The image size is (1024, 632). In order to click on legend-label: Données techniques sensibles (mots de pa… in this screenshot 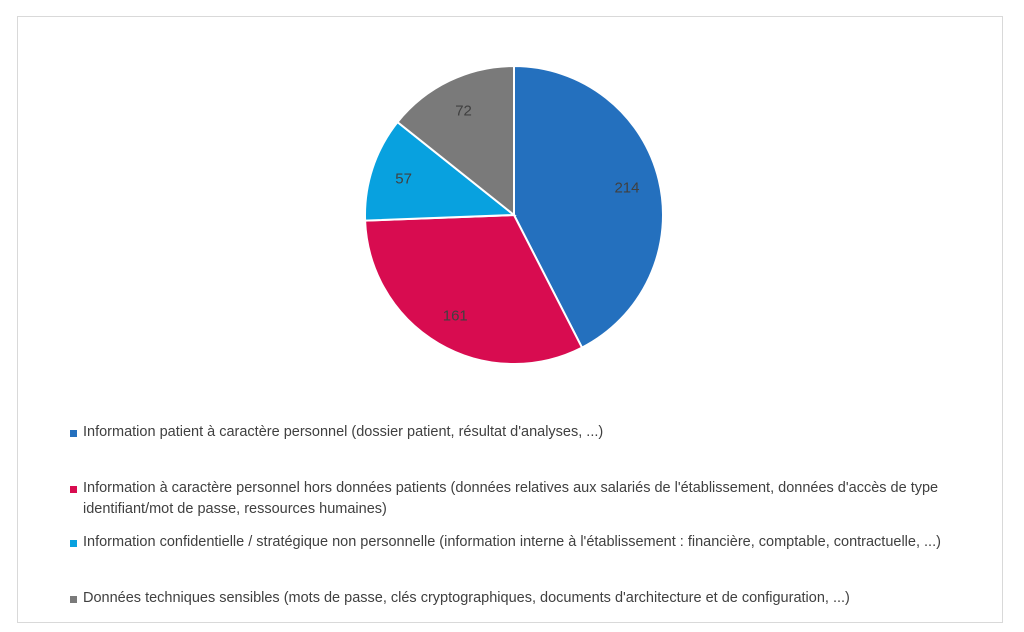, I will do `click(466, 598)`.